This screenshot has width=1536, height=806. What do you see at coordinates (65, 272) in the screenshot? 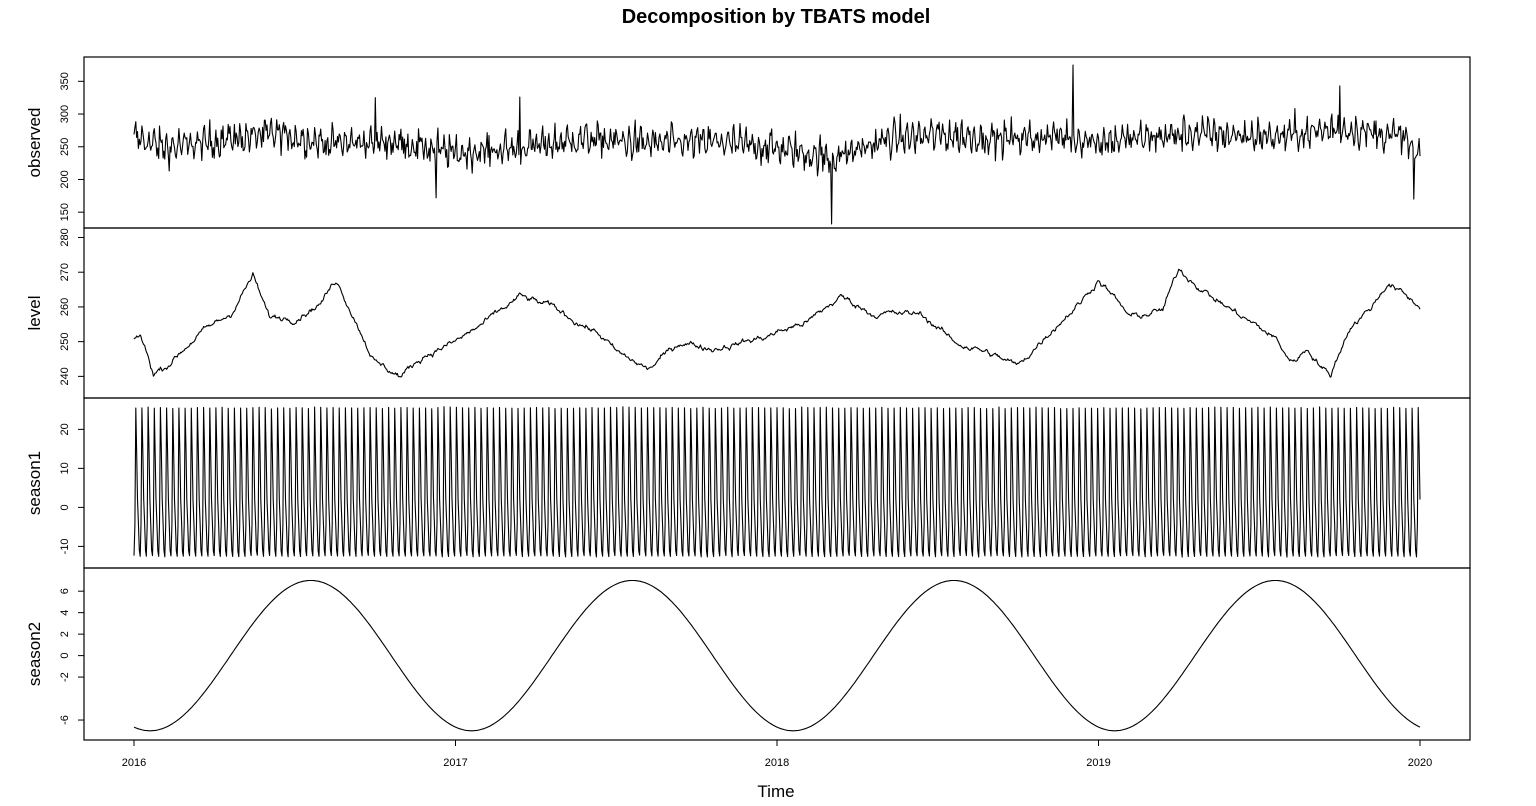
I see `level-y-tick-label: 270` at bounding box center [65, 272].